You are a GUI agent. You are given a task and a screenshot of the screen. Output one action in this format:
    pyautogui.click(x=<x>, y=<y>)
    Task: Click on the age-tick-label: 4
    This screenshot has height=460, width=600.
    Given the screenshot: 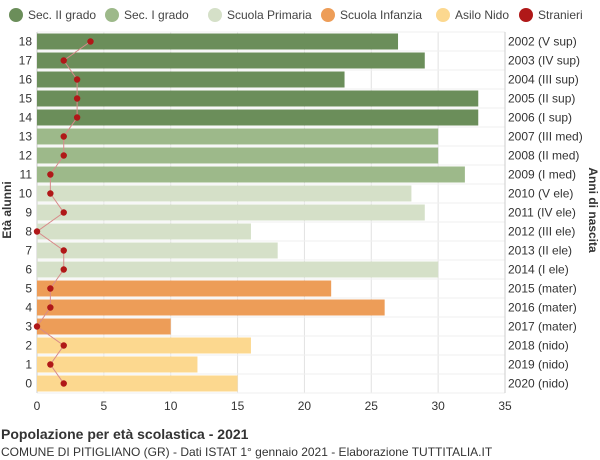 What is the action you would take?
    pyautogui.click(x=28, y=308)
    